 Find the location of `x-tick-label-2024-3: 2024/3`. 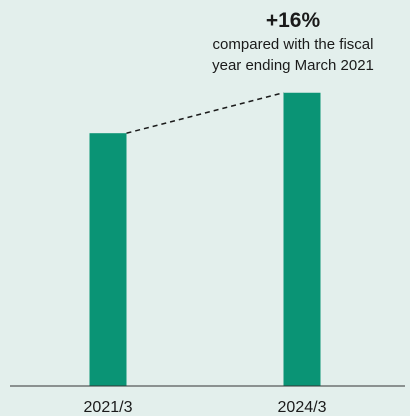

x-tick-label-2024-3: 2024/3 is located at coordinates (302, 407).